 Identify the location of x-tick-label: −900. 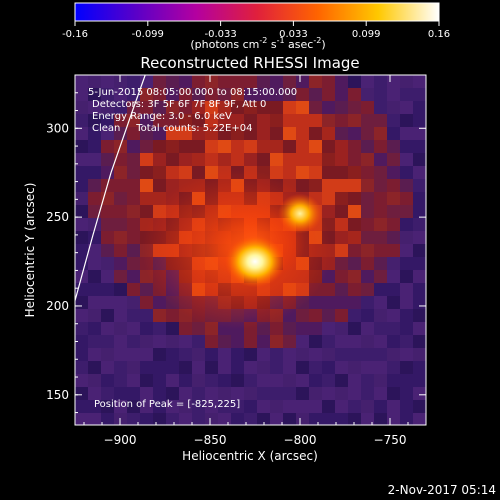
(120, 440).